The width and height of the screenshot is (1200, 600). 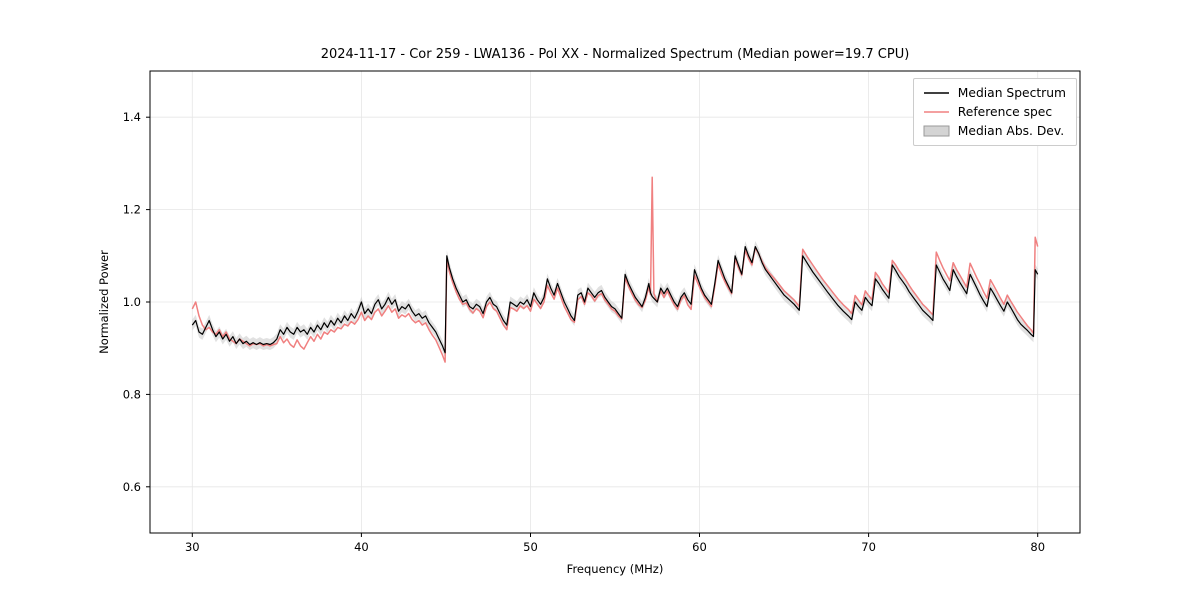 What do you see at coordinates (132, 210) in the screenshot?
I see `svg-text: 1.2` at bounding box center [132, 210].